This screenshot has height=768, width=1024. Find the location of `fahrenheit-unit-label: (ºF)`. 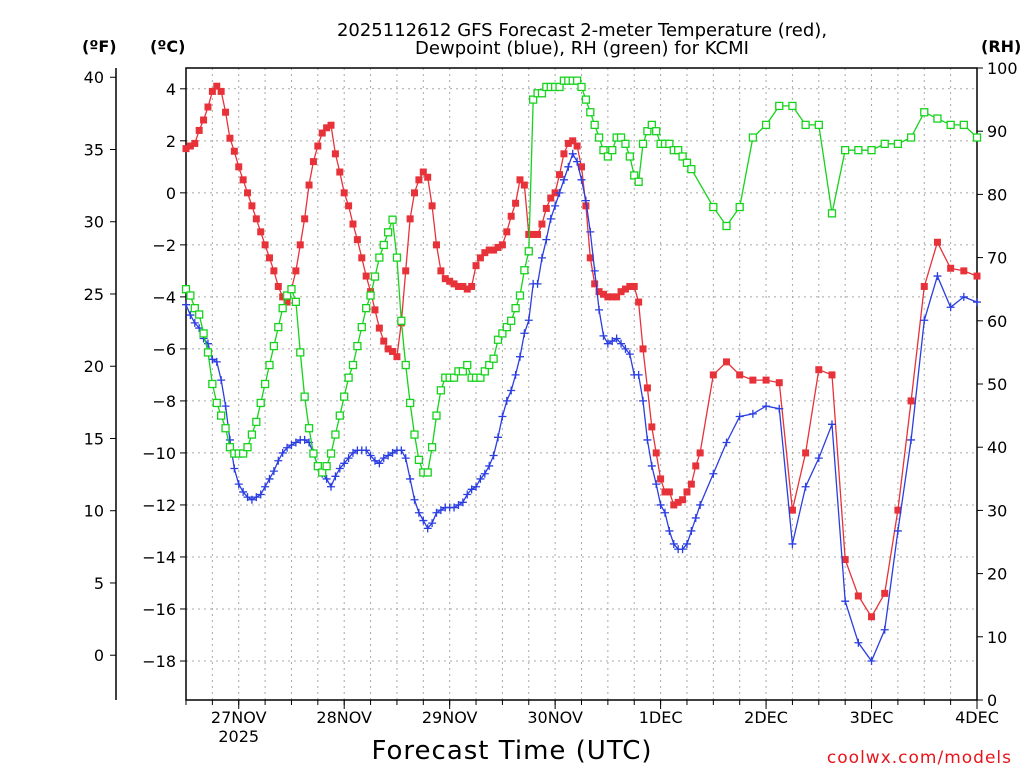

fahrenheit-unit-label: (ºF) is located at coordinates (99, 46).